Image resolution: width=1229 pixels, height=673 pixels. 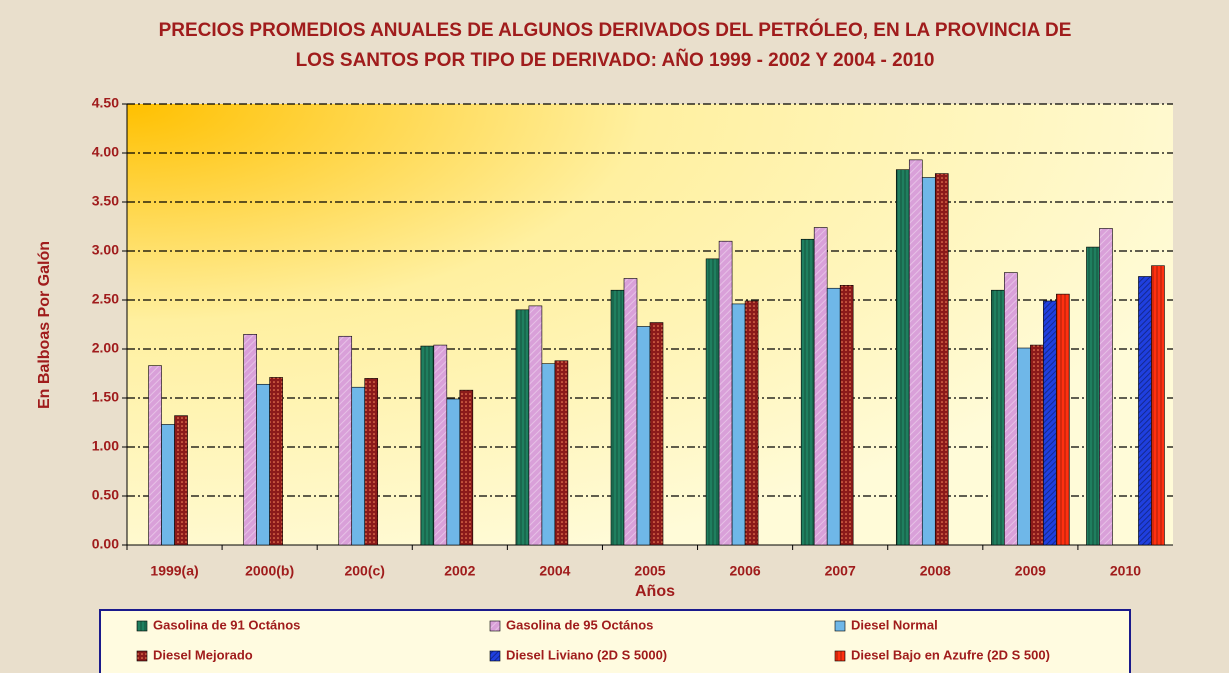 I want to click on x-tick-label: 2009, so click(x=1030, y=571).